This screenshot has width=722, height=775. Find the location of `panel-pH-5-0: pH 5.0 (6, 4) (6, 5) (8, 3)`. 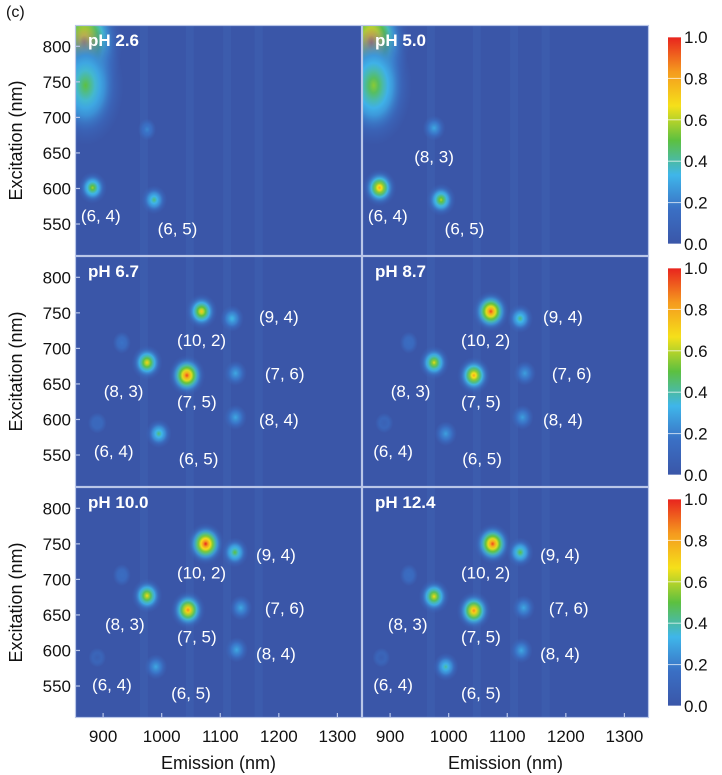

panel-pH-5-0: pH 5.0 (6, 4) (6, 5) (8, 3) is located at coordinates (505, 140).